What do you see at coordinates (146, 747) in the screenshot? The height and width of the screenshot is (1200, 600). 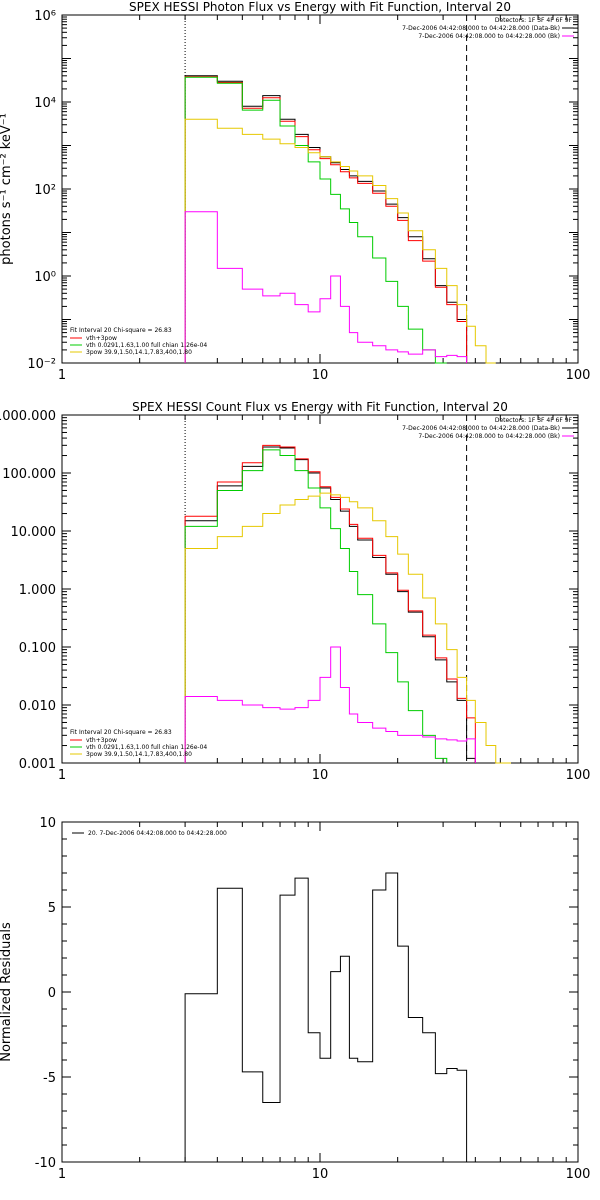 I see `count-legend-vth: vth 0.0291,1.63,1.00 full chian 1.26e-04` at bounding box center [146, 747].